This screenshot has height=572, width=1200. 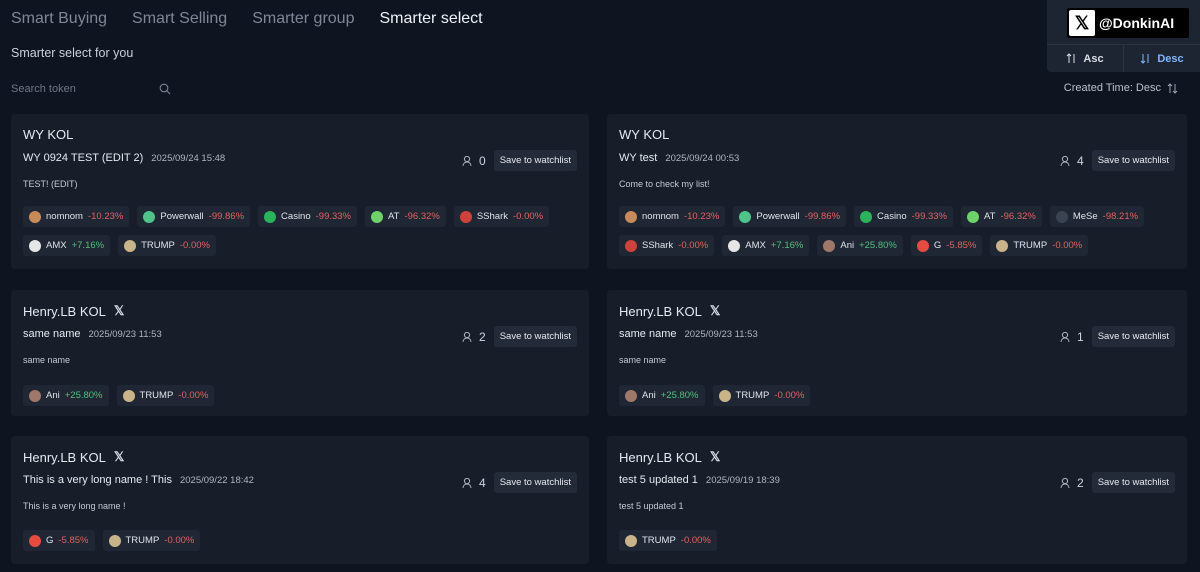 What do you see at coordinates (180, 18) in the screenshot?
I see `tab-smart-selling: Smart Selling` at bounding box center [180, 18].